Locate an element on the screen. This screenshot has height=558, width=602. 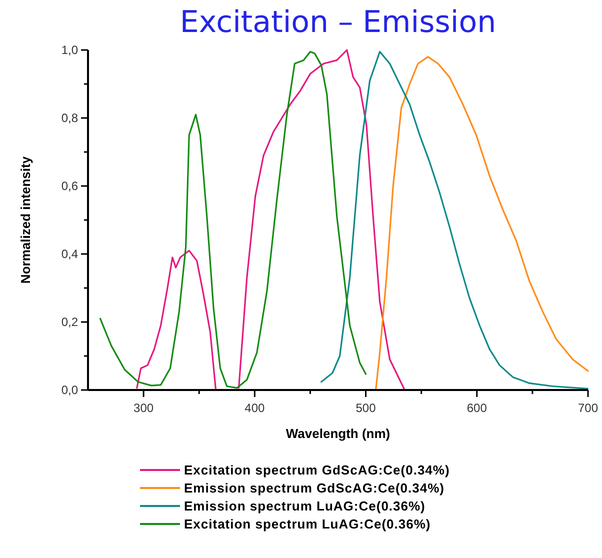
y-axis-title: Normalized intensity is located at coordinates (25, 220).